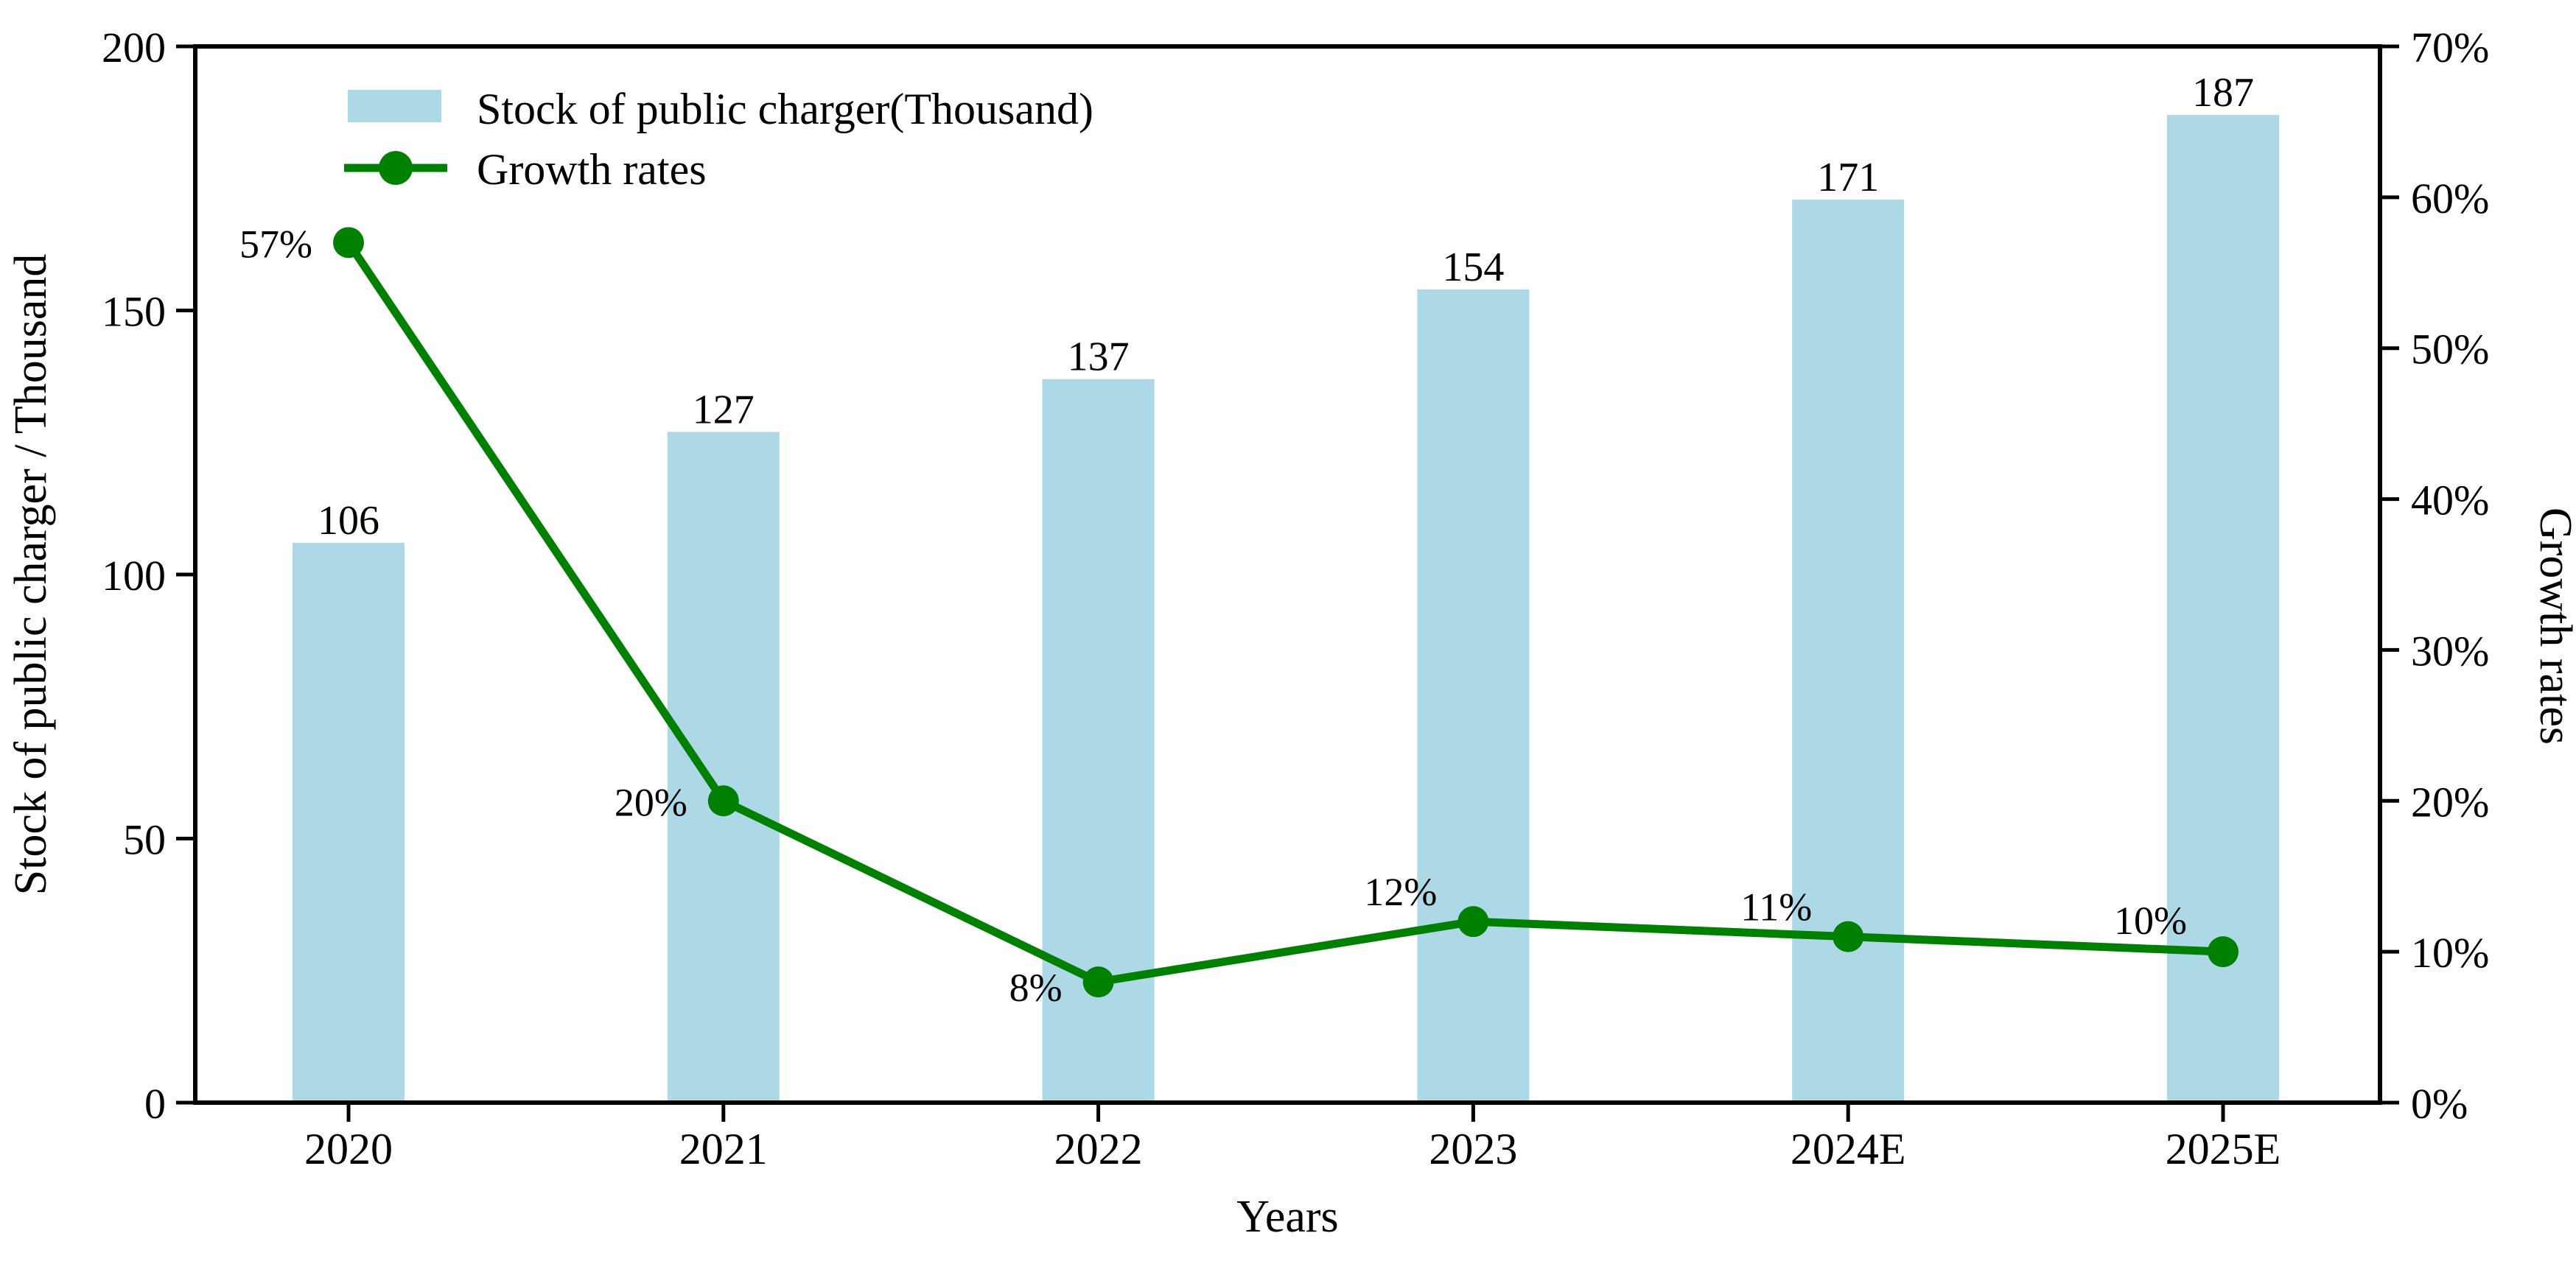 This screenshot has width=2576, height=1261. I want to click on right-axis-tick-label: 40%, so click(2450, 501).